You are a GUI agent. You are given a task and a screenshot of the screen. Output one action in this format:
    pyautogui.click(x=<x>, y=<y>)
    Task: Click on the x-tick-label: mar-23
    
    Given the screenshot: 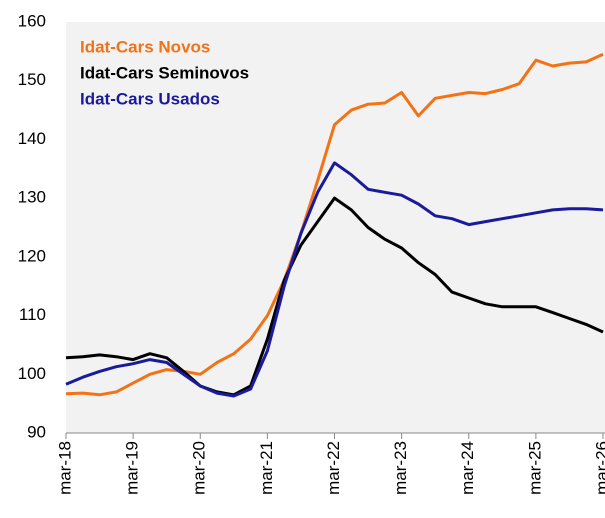 What is the action you would take?
    pyautogui.click(x=400, y=468)
    